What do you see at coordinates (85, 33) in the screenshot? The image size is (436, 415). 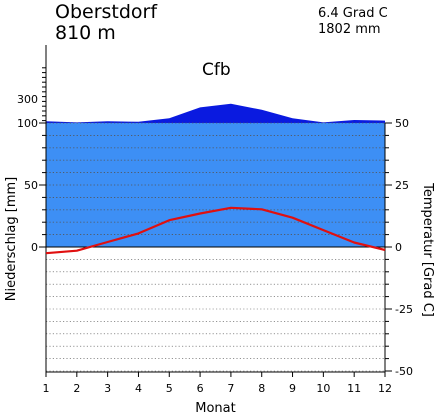 I see `station-elevation: 810 m` at bounding box center [85, 33].